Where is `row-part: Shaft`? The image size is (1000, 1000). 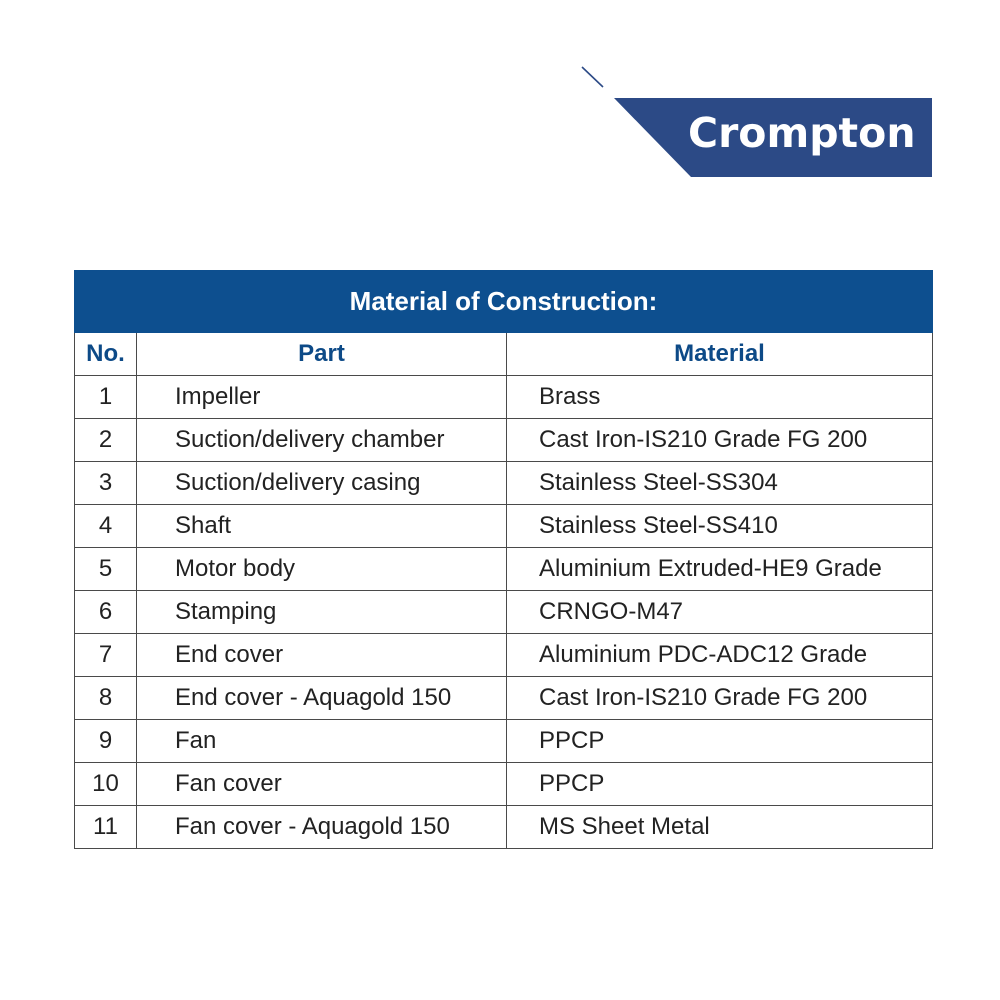
row-part: Shaft is located at coordinates (321, 526).